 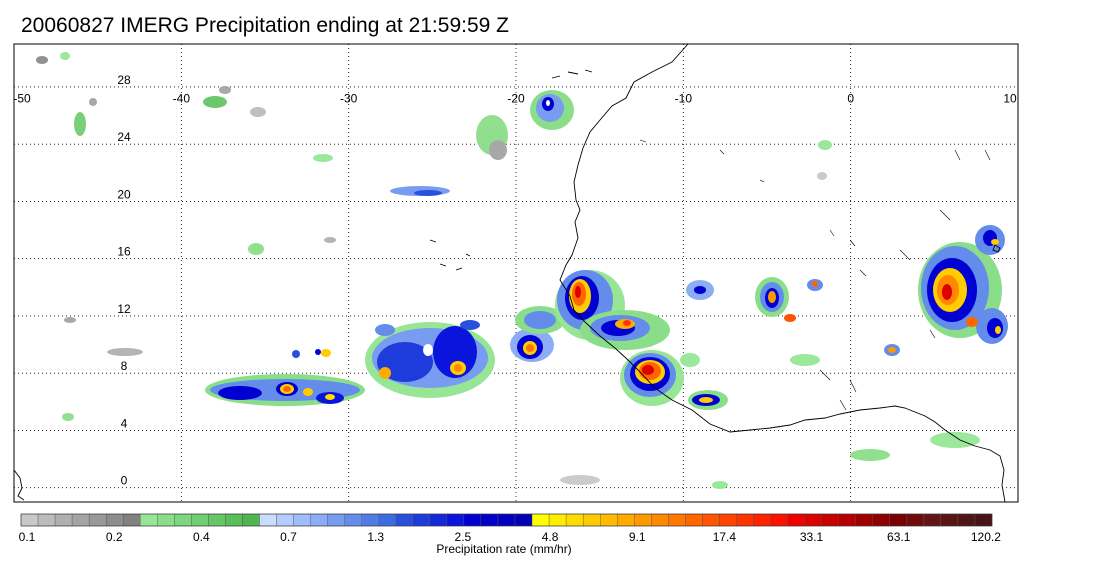 I want to click on colorbar-label: 9.1, so click(x=637, y=537).